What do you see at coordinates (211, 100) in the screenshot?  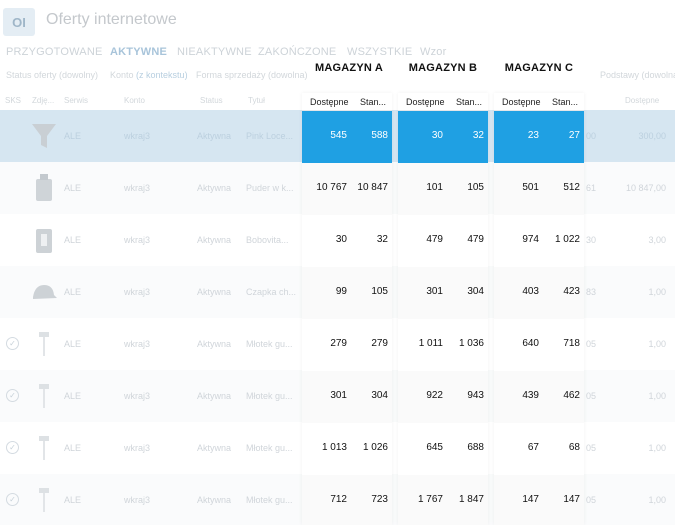 I see `col-status: Status` at bounding box center [211, 100].